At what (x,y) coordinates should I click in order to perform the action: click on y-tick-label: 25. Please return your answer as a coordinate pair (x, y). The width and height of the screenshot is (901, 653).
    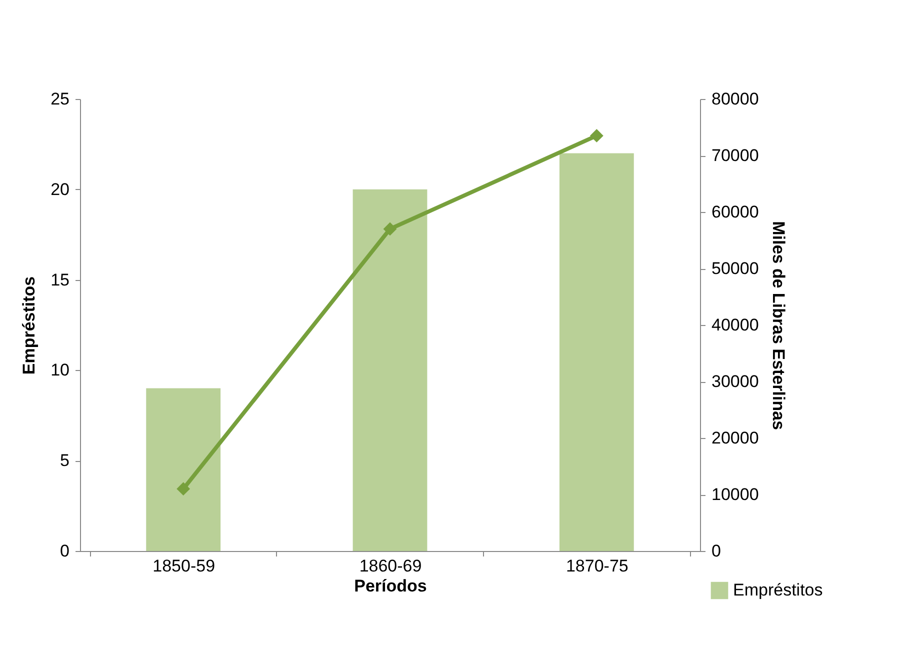
    Looking at the image, I should click on (60, 99).